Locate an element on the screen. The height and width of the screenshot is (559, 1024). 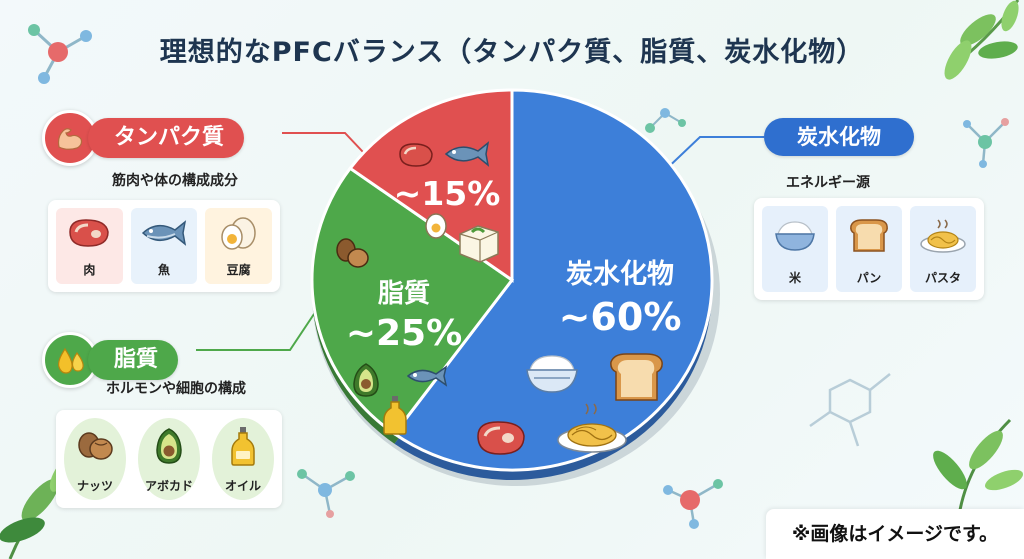
item-label: 肉 is located at coordinates (89, 270).